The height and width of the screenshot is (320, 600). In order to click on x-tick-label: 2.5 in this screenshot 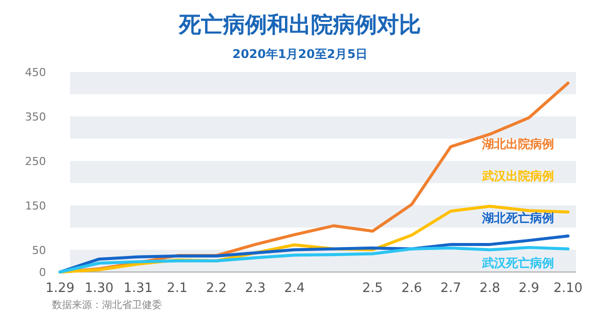, I will do `click(372, 288)`.